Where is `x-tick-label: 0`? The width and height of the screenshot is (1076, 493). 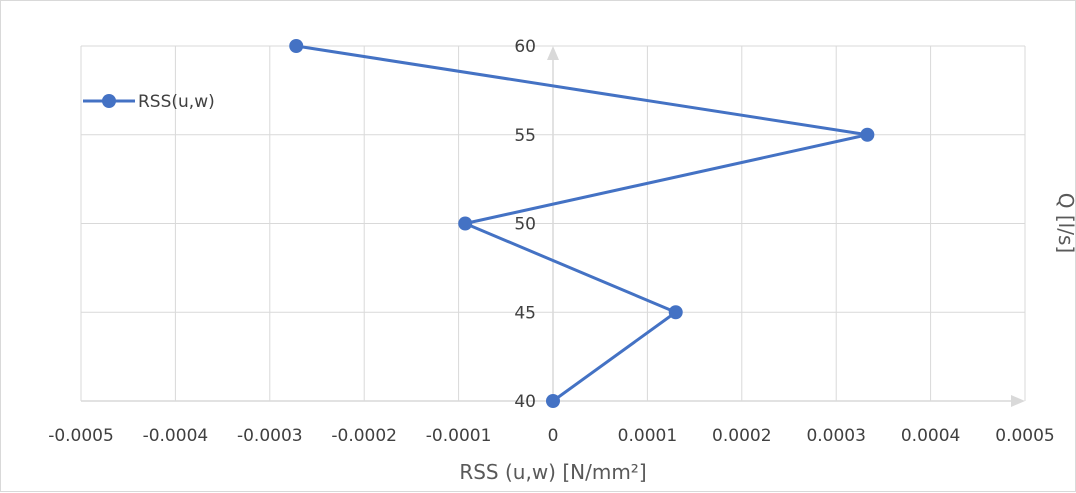
x-tick-label: 0 is located at coordinates (553, 436).